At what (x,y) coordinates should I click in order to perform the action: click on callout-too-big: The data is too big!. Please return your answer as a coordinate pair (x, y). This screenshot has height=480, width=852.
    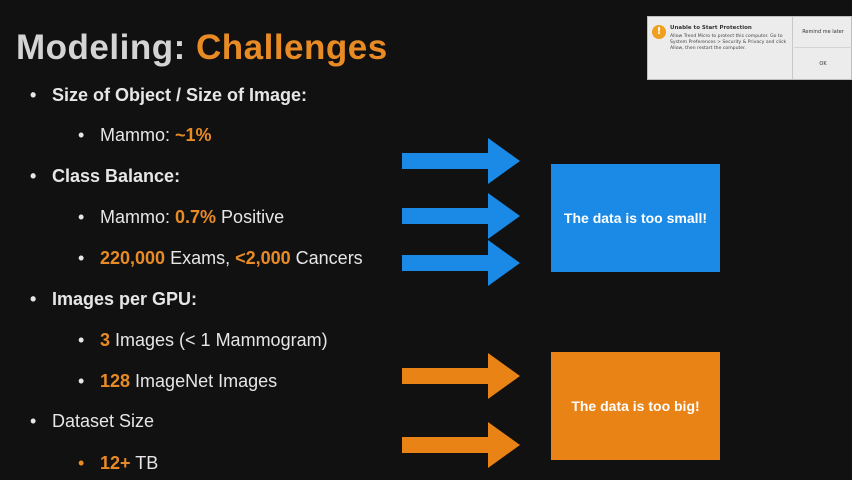
    Looking at the image, I should click on (635, 406).